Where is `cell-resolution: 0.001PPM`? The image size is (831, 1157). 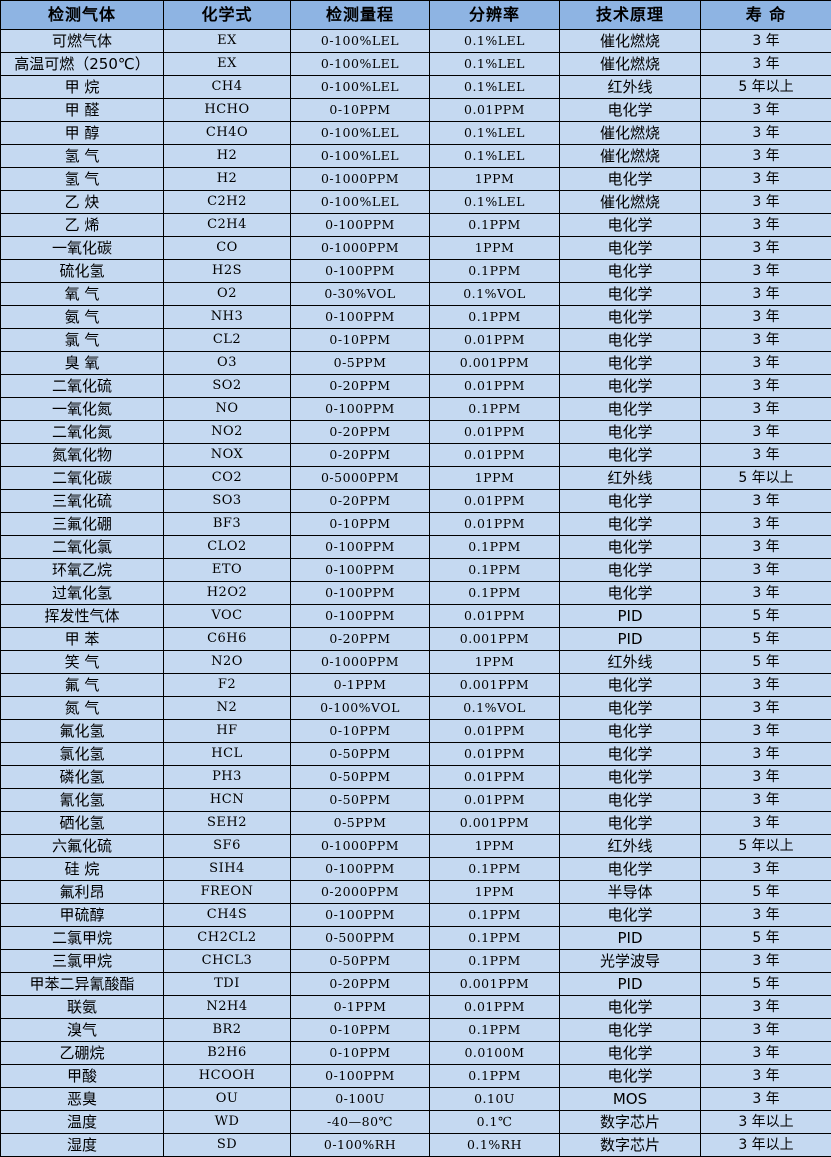 cell-resolution: 0.001PPM is located at coordinates (495, 984).